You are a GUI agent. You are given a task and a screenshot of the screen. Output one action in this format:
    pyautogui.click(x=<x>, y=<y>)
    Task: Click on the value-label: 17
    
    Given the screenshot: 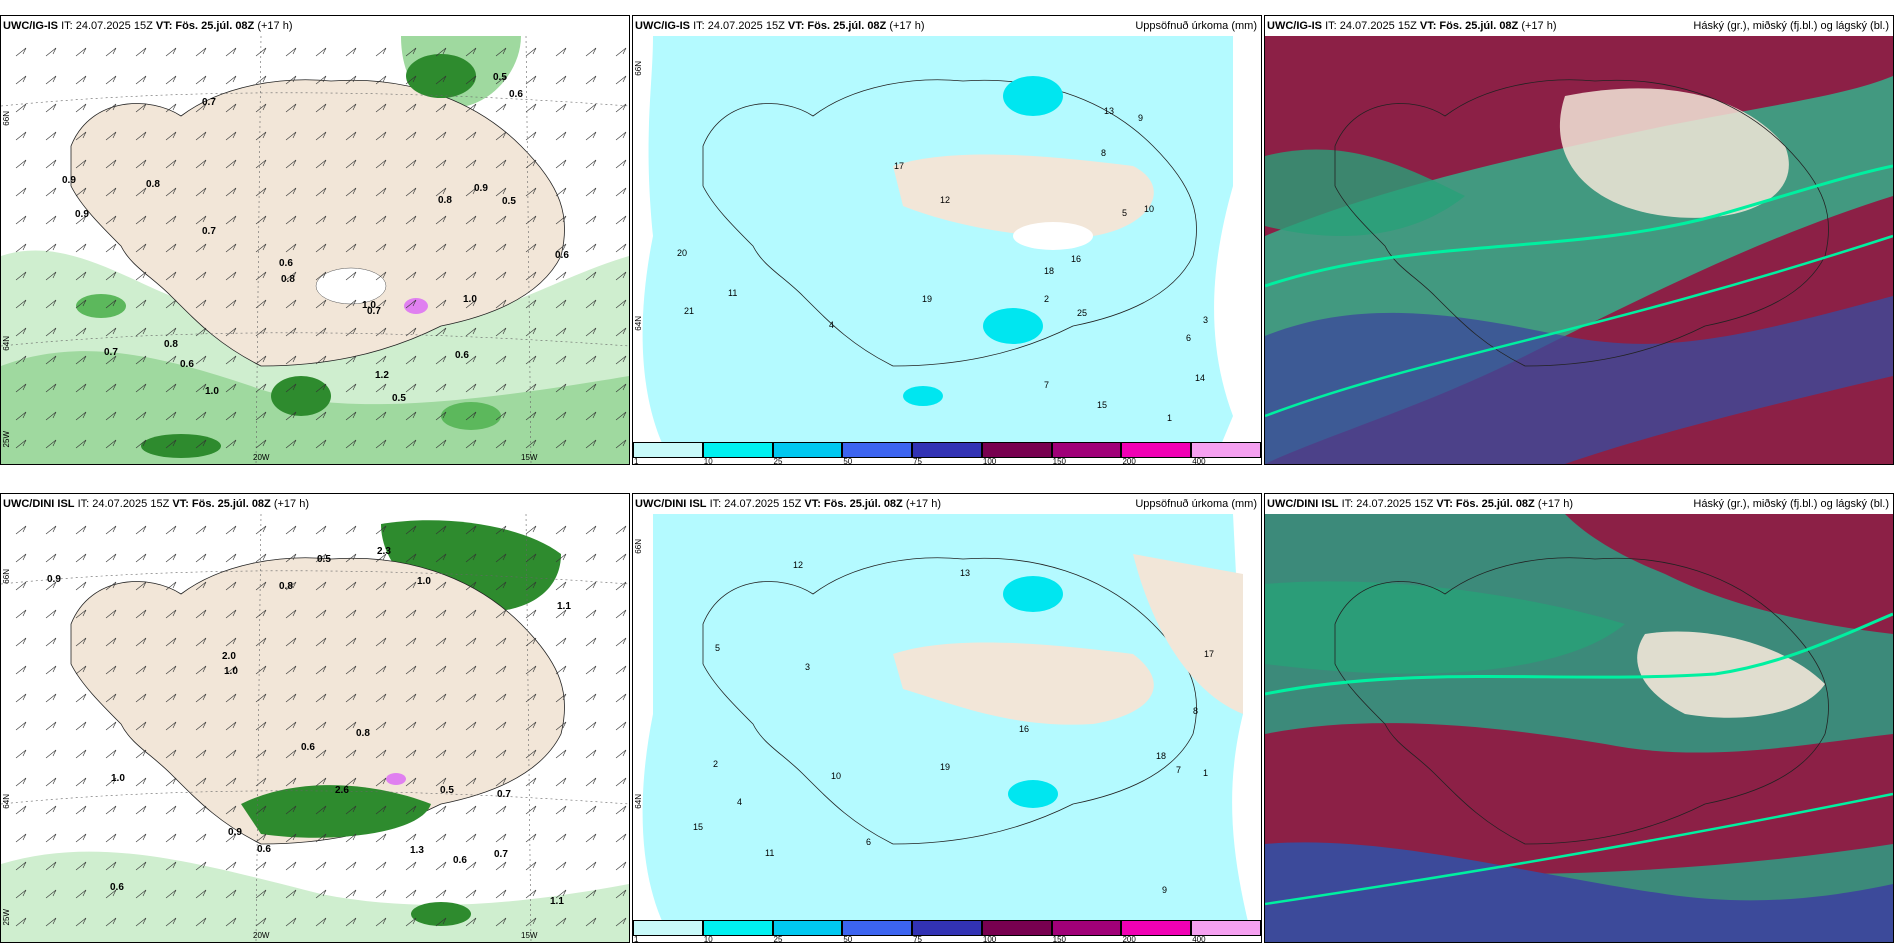 What is the action you would take?
    pyautogui.click(x=899, y=166)
    